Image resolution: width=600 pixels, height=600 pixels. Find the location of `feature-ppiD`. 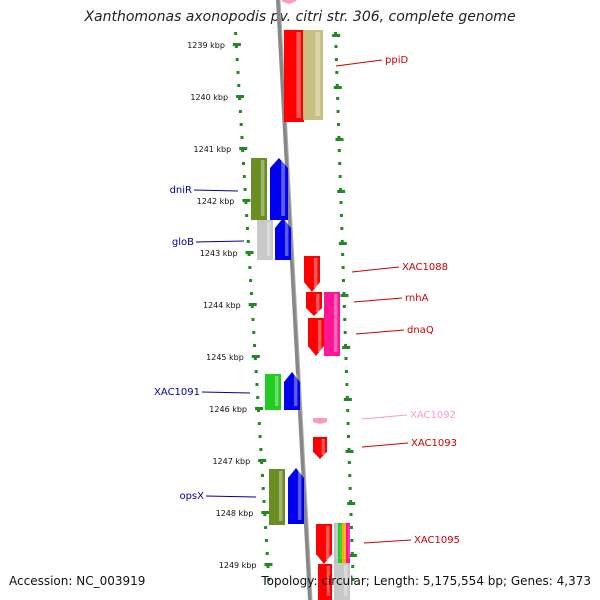

feature-ppiD is located at coordinates (313, 75).